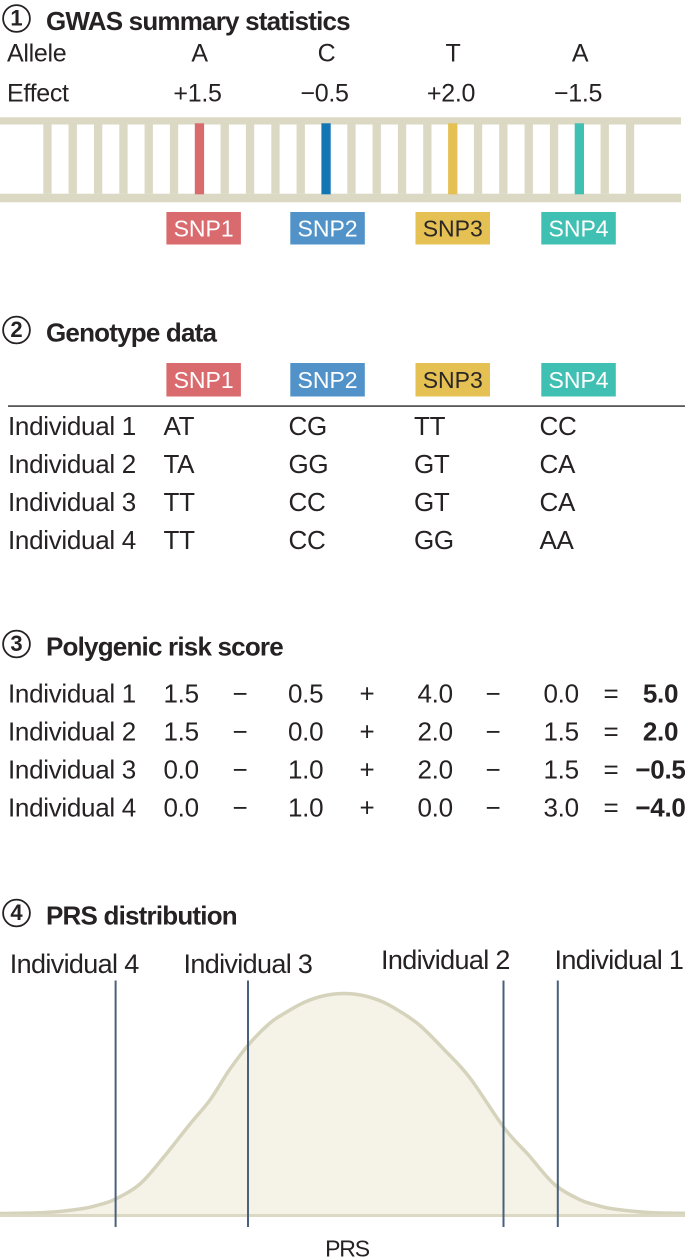 This screenshot has height=1260, width=685. Describe the element at coordinates (197, 94) in the screenshot. I see `svg-text: +1.5` at that location.